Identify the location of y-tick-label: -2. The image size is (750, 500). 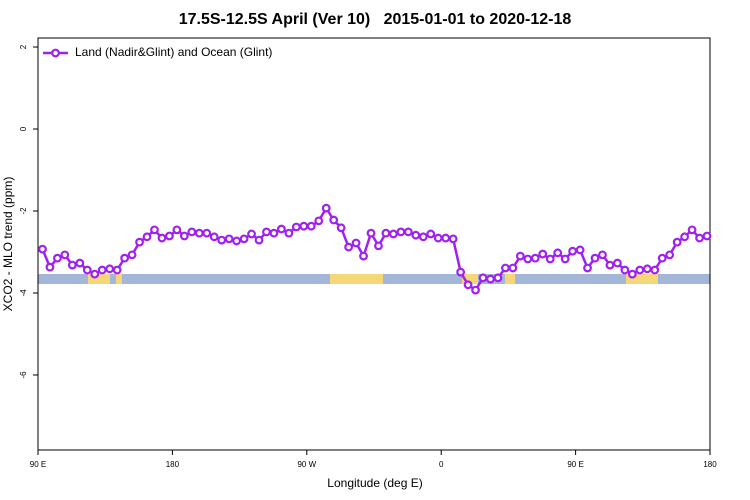
(23, 211).